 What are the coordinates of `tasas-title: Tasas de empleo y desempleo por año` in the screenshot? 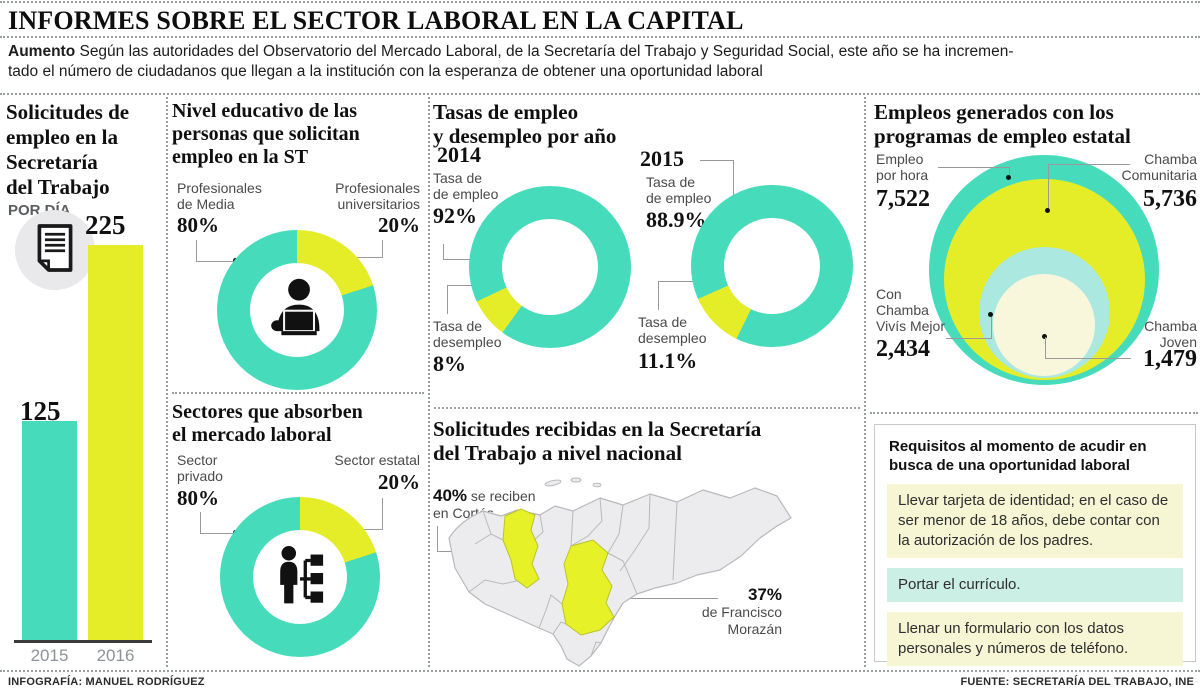 It's located at (525, 124).